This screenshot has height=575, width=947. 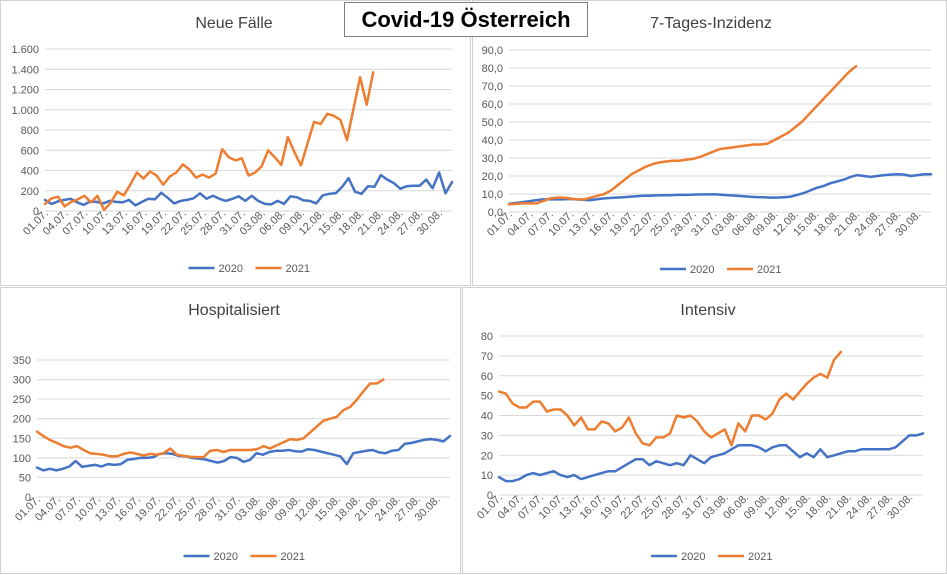 What do you see at coordinates (487, 436) in the screenshot?
I see `icu-y-tick-label: 30` at bounding box center [487, 436].